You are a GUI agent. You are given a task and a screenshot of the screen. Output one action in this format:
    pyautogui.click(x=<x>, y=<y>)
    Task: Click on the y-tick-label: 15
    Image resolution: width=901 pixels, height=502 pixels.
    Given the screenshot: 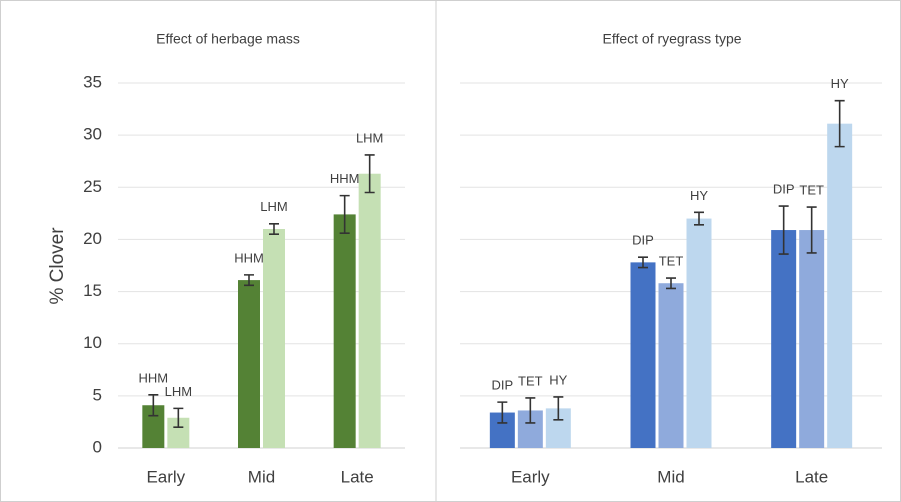 What is the action you would take?
    pyautogui.click(x=92, y=290)
    